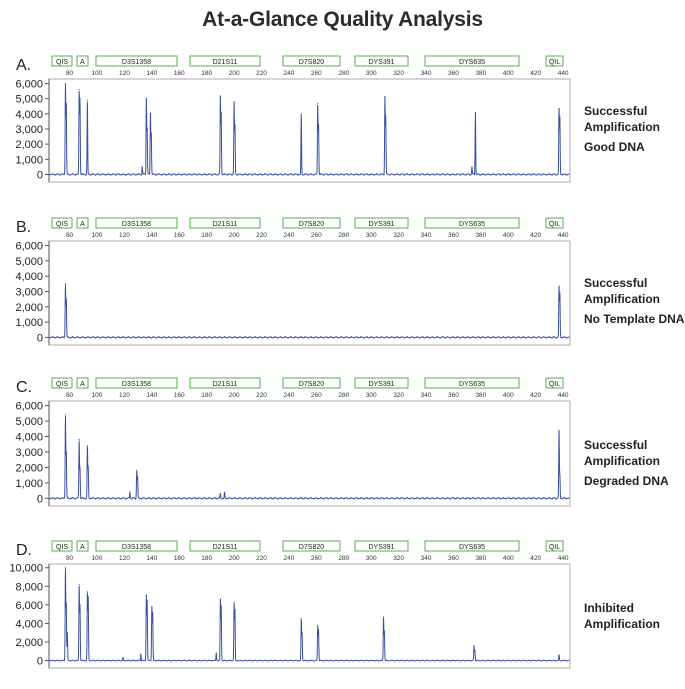  I want to click on note-line: Inhibited, so click(609, 608).